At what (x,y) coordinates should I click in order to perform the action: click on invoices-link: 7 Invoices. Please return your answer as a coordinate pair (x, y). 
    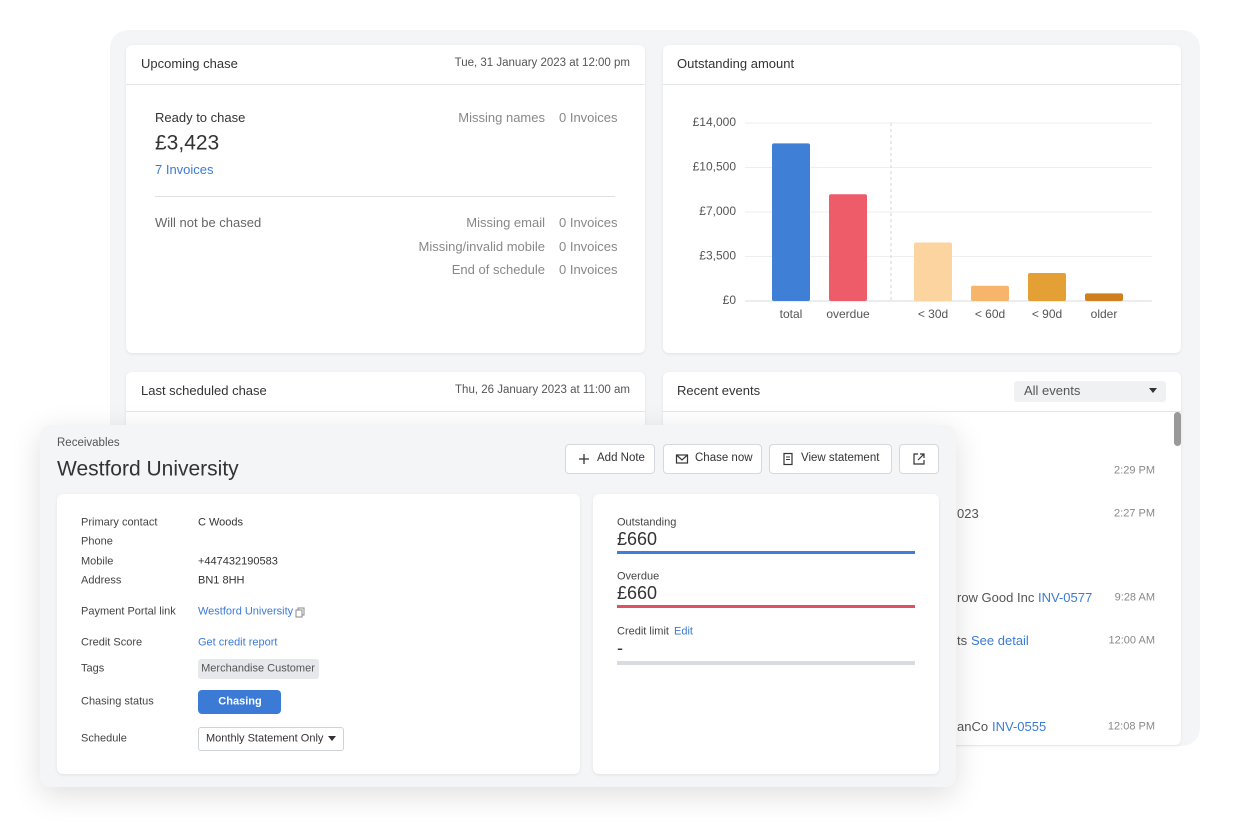
    Looking at the image, I should click on (184, 170).